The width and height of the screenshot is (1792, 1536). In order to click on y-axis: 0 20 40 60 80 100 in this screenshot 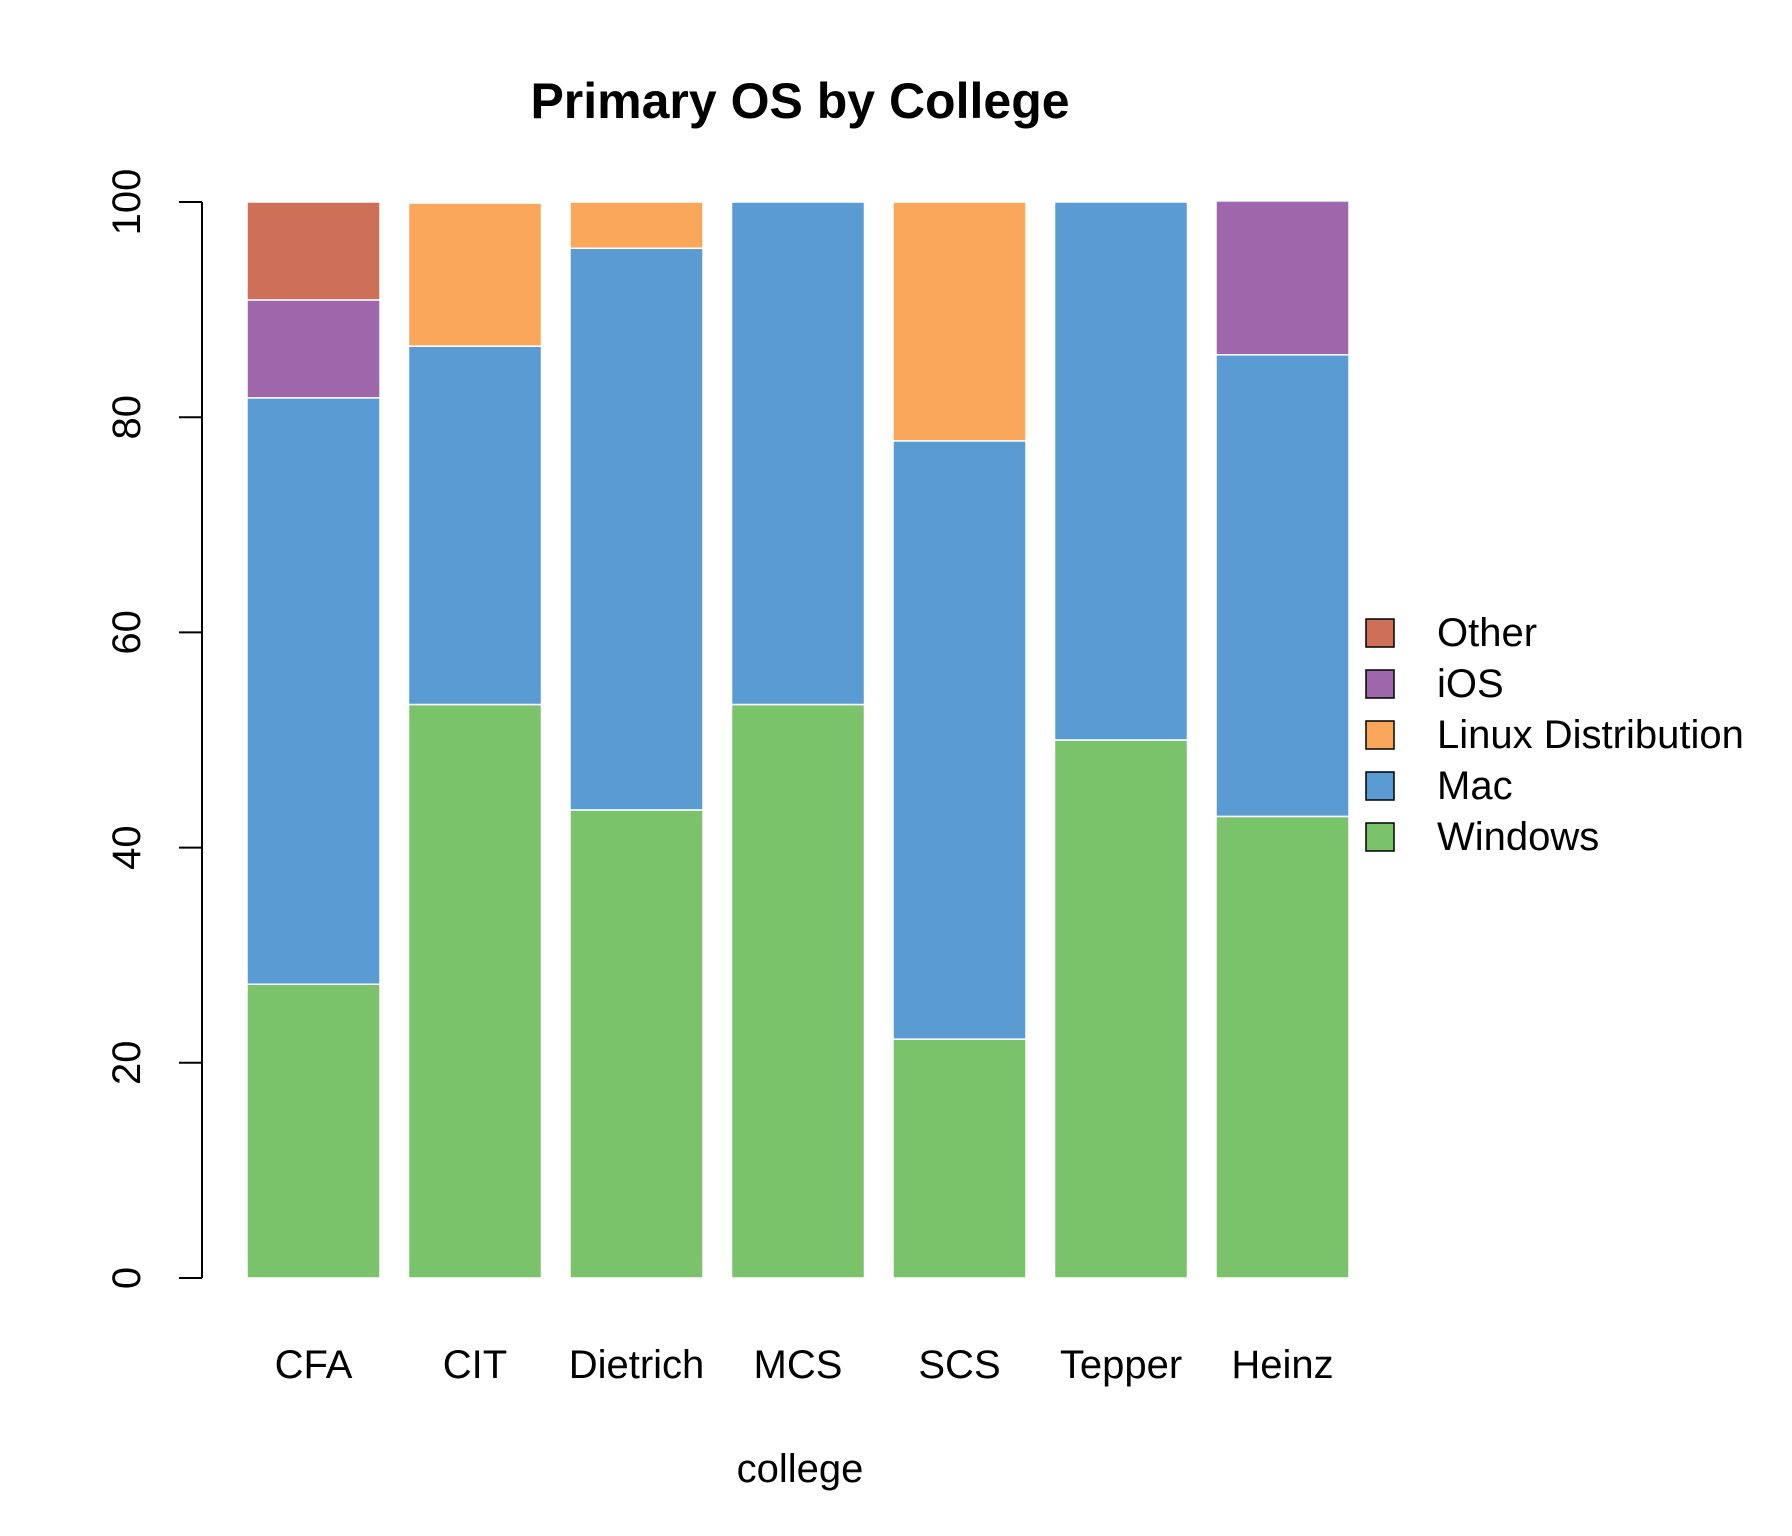, I will do `click(154, 729)`.